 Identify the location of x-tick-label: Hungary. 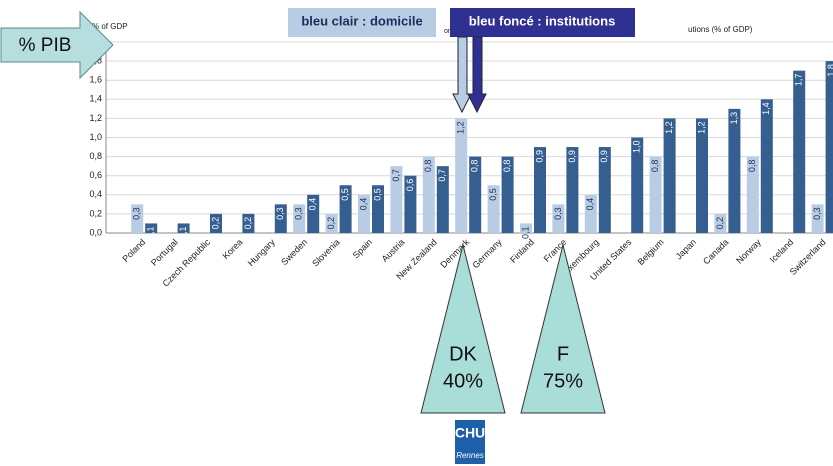
(261, 252).